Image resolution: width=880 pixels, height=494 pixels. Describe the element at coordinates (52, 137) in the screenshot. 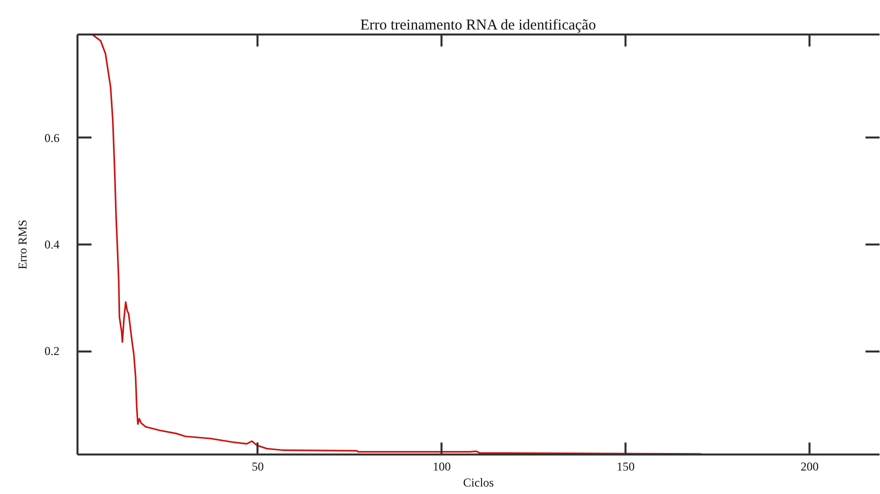

I see `y-tick-label: 0.6` at that location.